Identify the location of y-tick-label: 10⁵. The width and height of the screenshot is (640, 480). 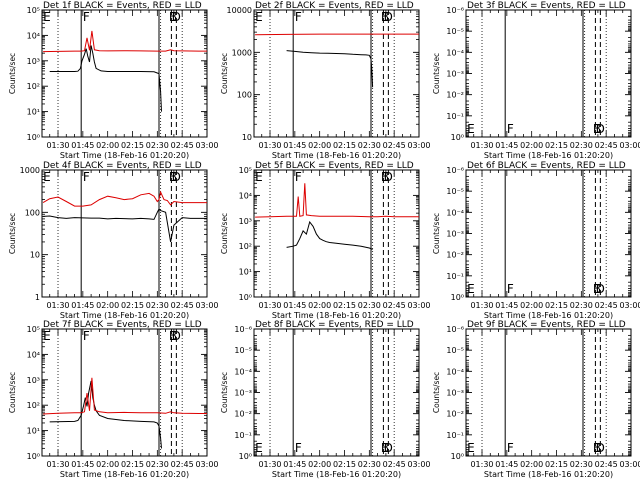
(33, 10).